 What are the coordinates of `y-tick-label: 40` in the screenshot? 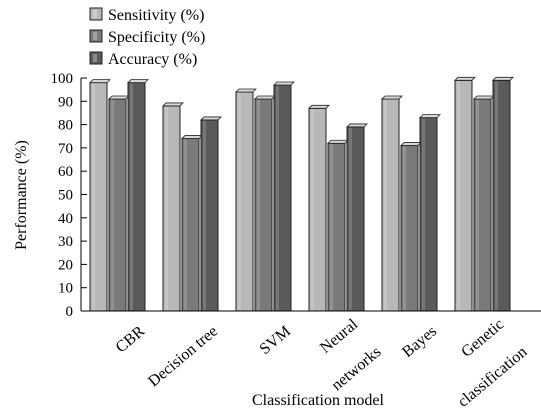 It's located at (65, 219).